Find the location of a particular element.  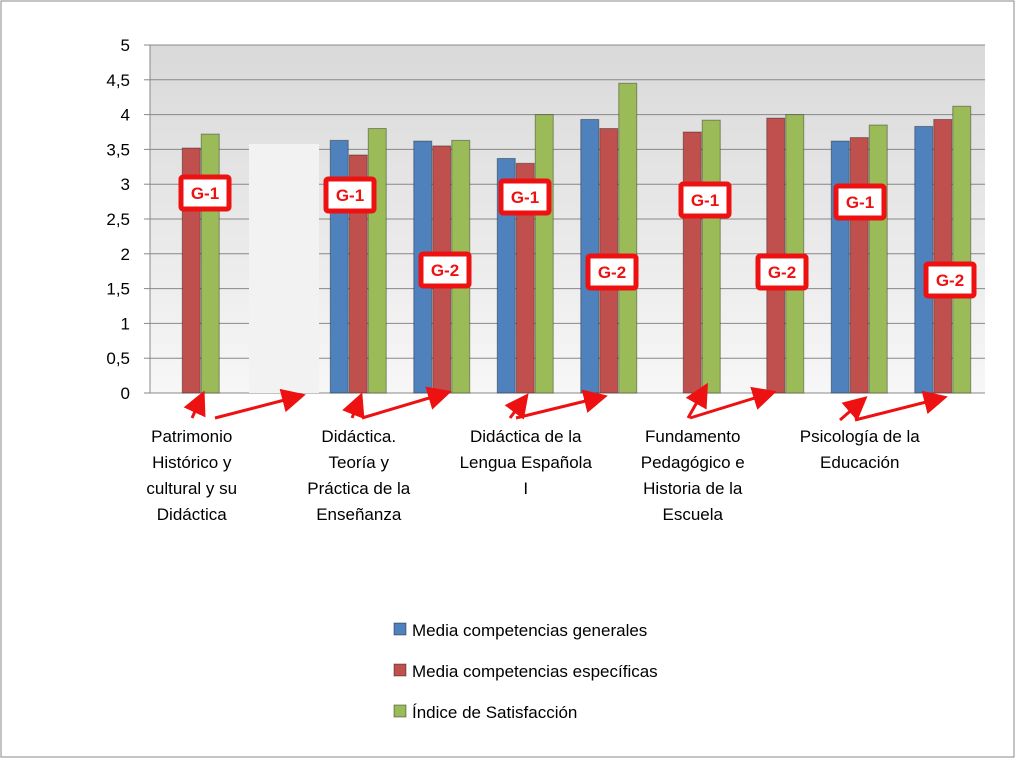

x-tick-line: Práctica de la is located at coordinates (359, 488).